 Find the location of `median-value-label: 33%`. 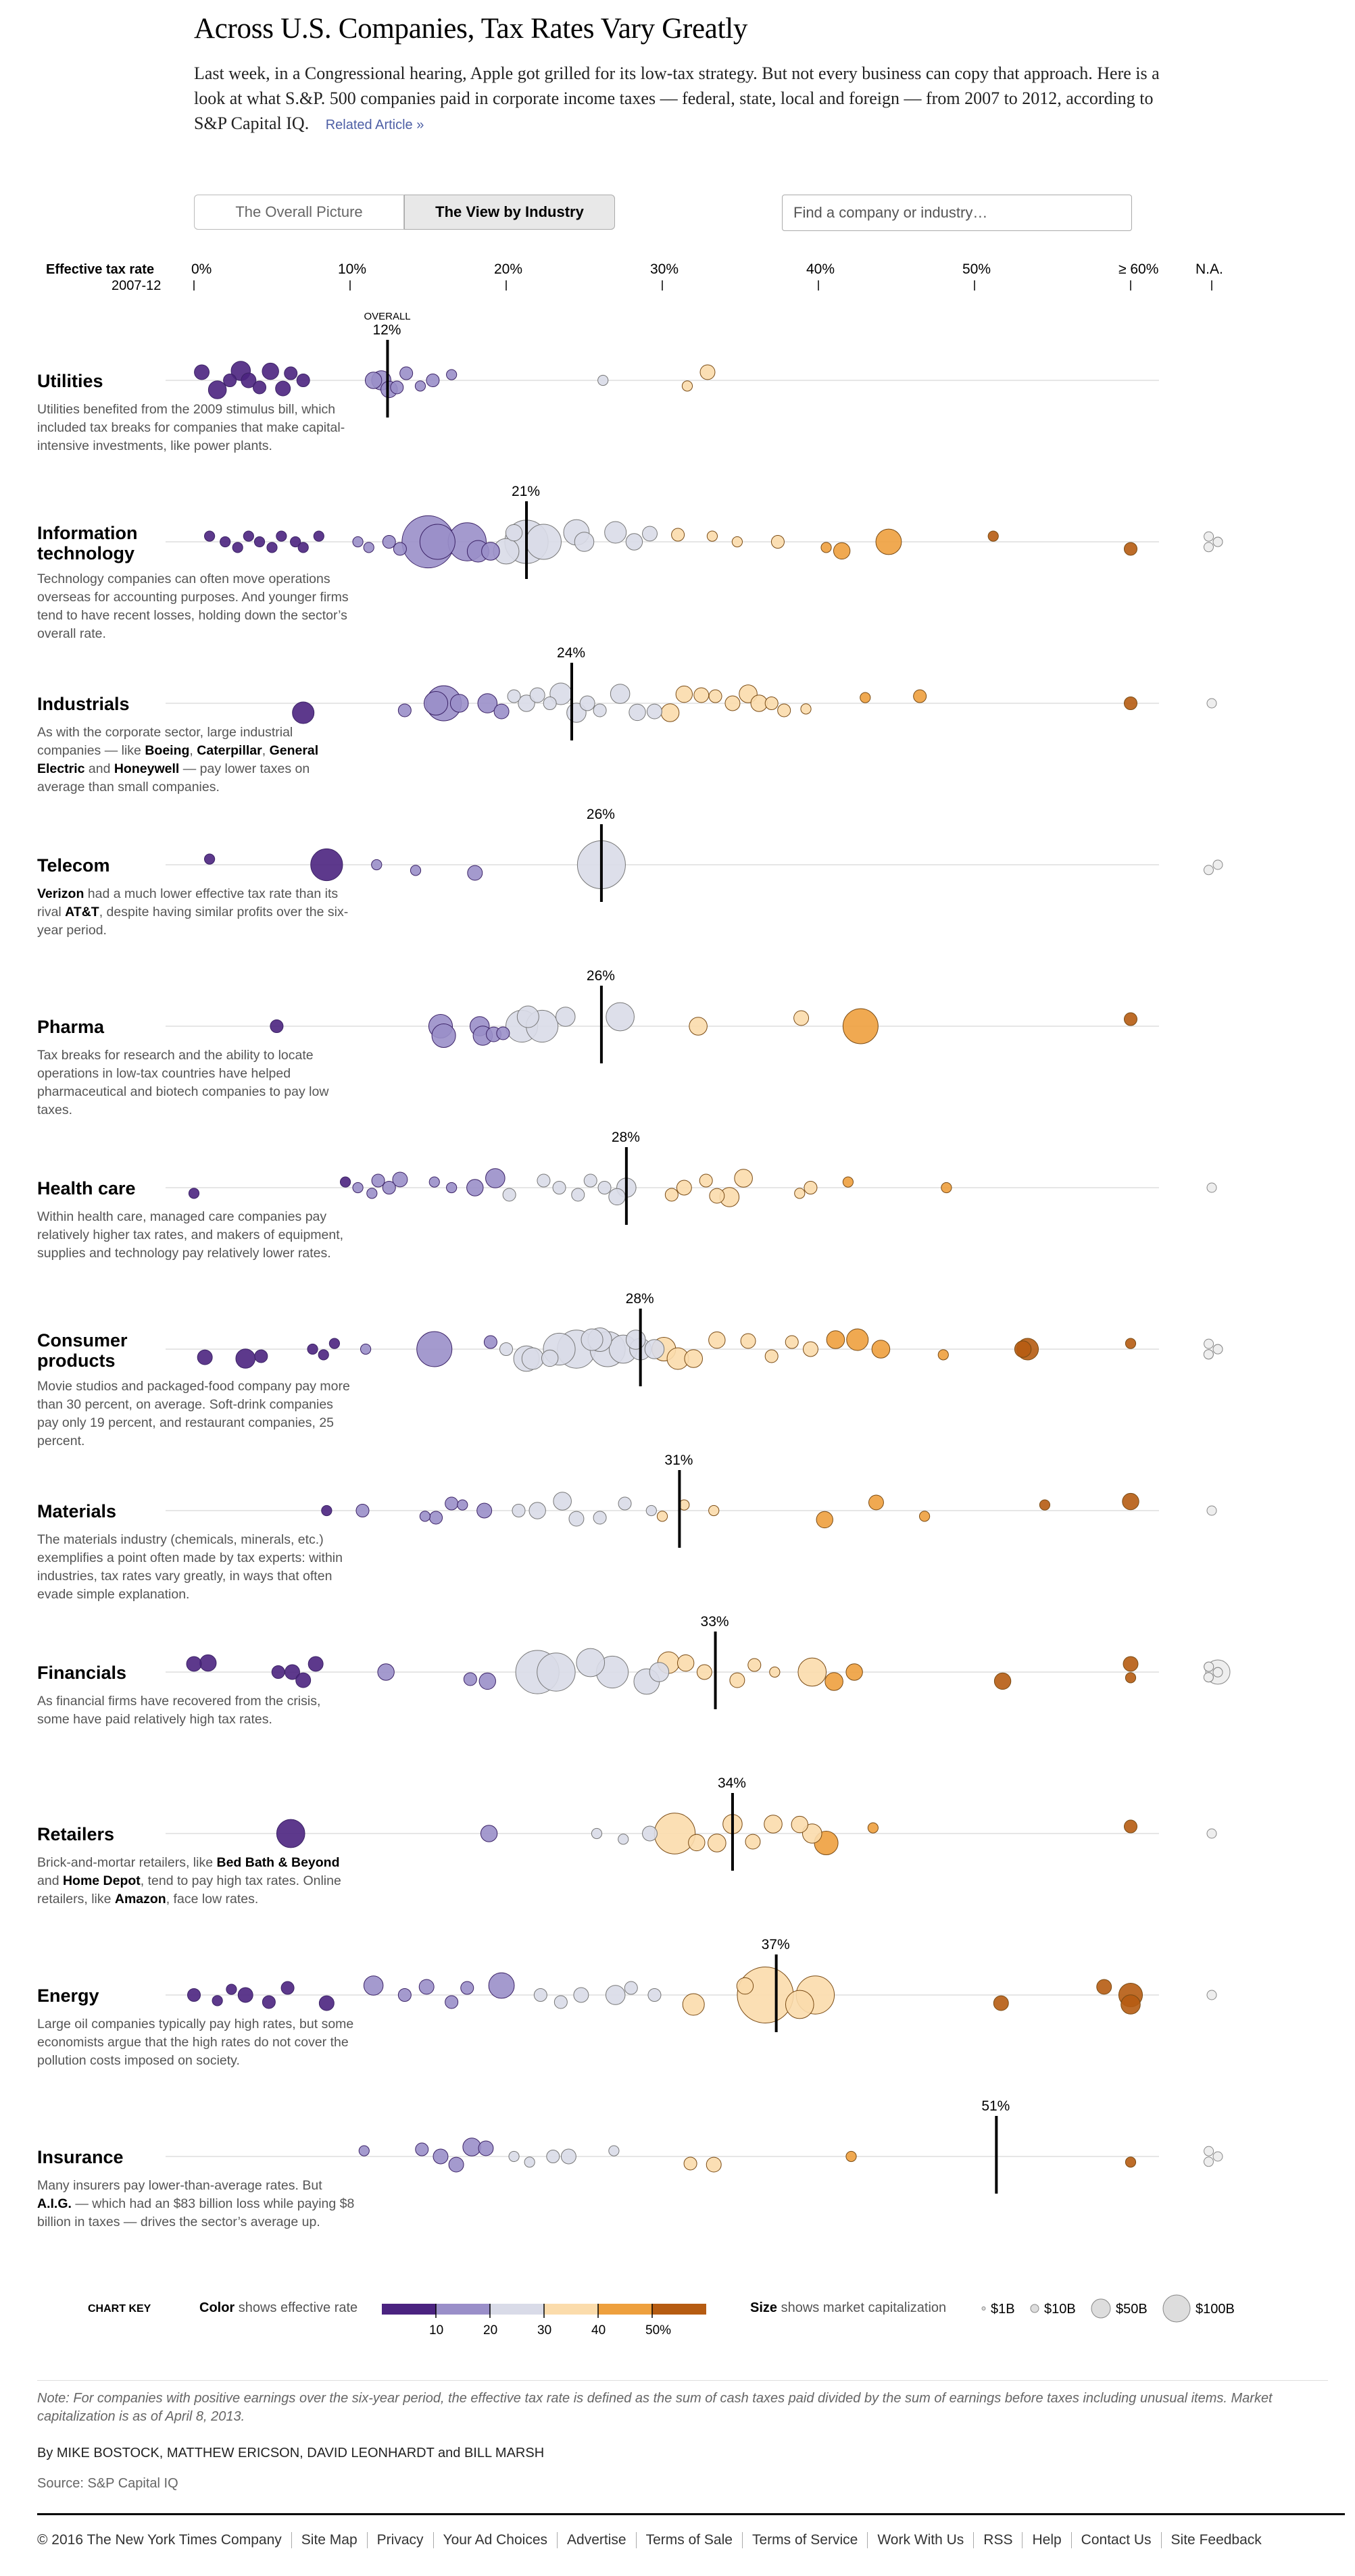

median-value-label: 33% is located at coordinates (715, 1622).